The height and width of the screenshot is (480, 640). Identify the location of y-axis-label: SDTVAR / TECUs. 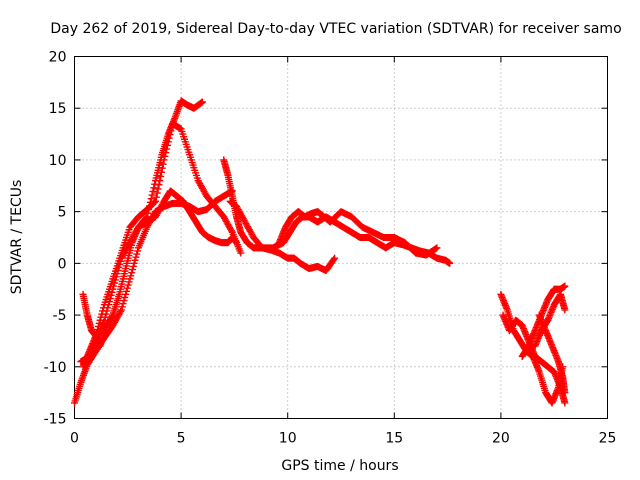
(17, 237).